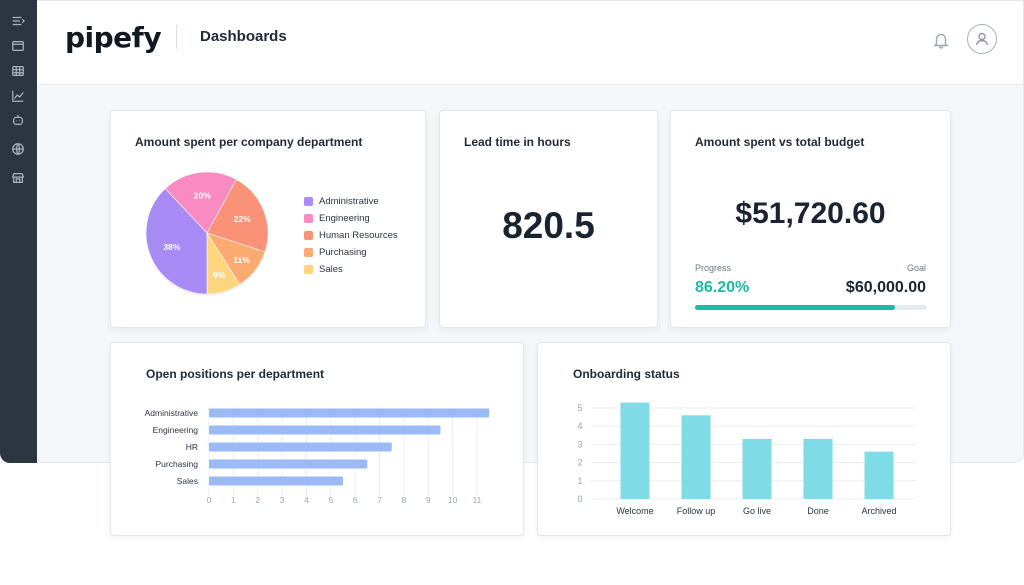 The width and height of the screenshot is (1024, 585). I want to click on y-category-label: Purchasing, so click(176, 464).